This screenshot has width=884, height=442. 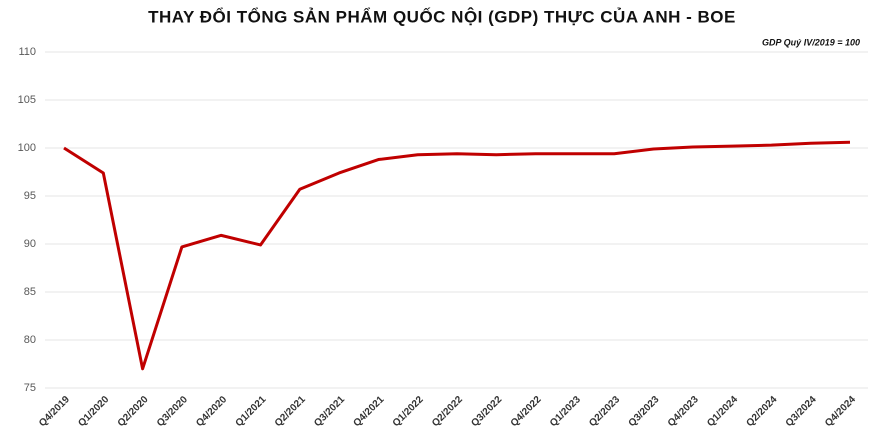 I want to click on x-tick-label: Q2/2023, so click(x=604, y=411).